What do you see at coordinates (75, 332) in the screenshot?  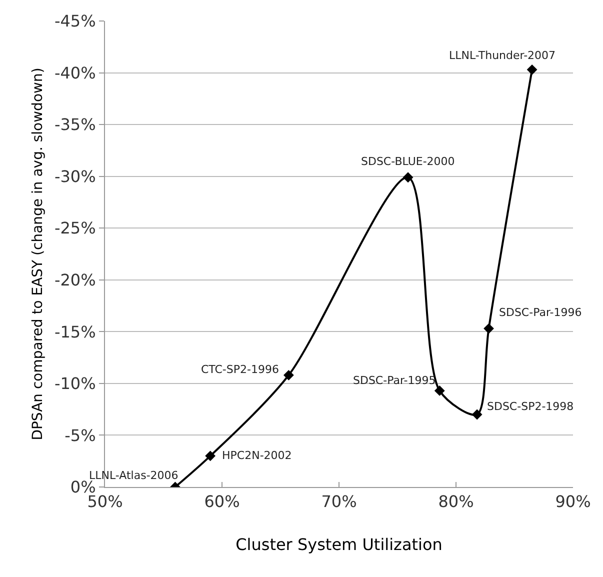 I see `y-tick-label: -15%` at bounding box center [75, 332].